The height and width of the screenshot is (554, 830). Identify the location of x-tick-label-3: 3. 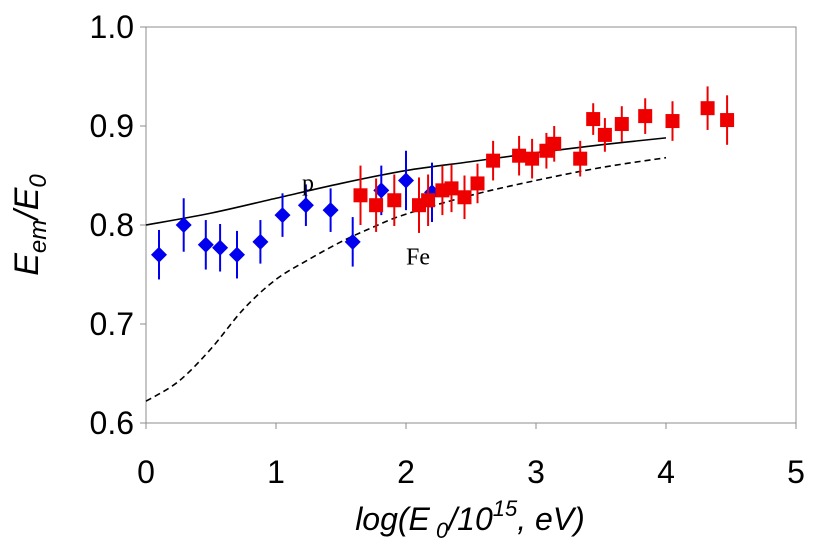
(536, 472).